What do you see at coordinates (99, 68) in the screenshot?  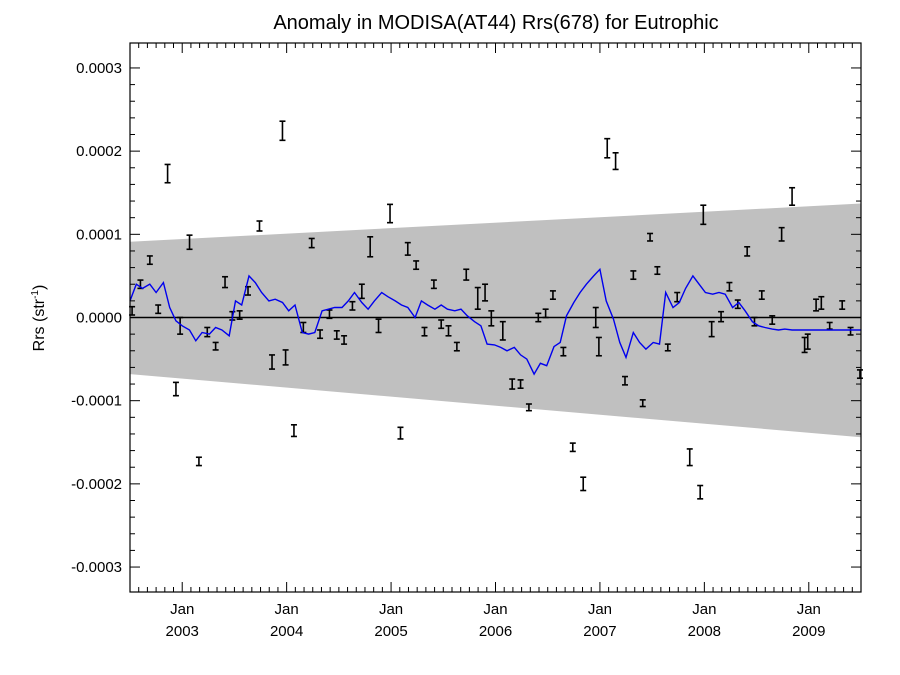 I see `y-tick-label: 0.0003` at bounding box center [99, 68].